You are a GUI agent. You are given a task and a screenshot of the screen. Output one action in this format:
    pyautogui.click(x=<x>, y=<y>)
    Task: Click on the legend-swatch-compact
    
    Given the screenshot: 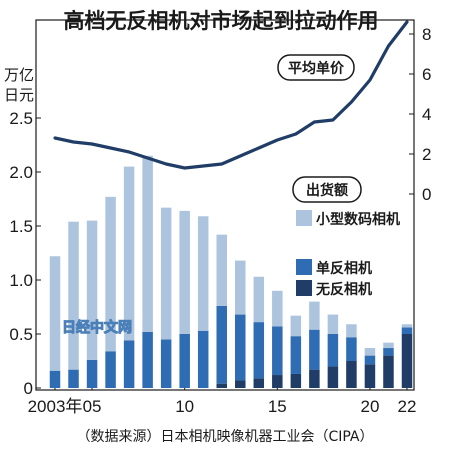 What is the action you would take?
    pyautogui.click(x=304, y=218)
    